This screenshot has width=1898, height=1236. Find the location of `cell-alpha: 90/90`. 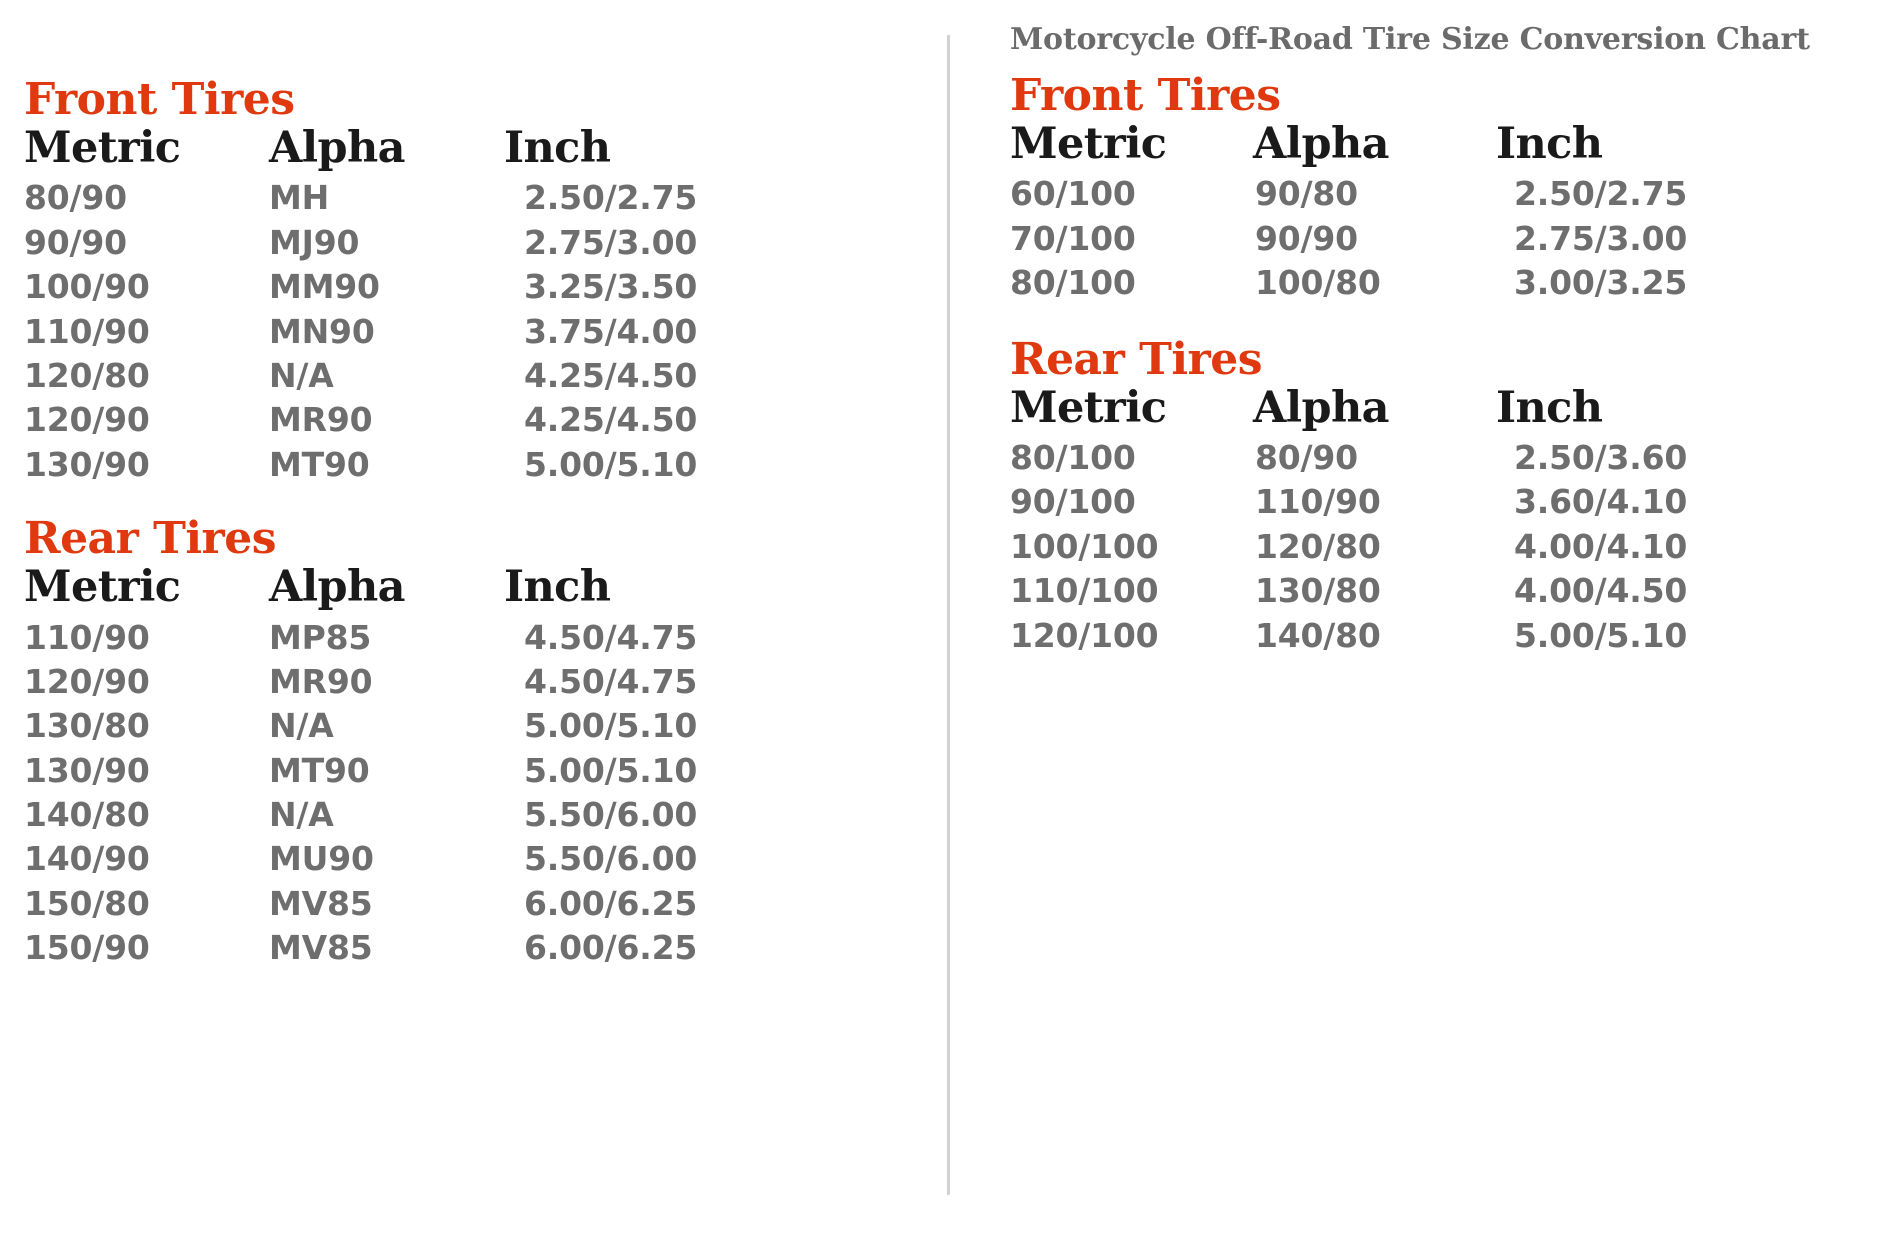

cell-alpha: 90/90 is located at coordinates (1306, 238).